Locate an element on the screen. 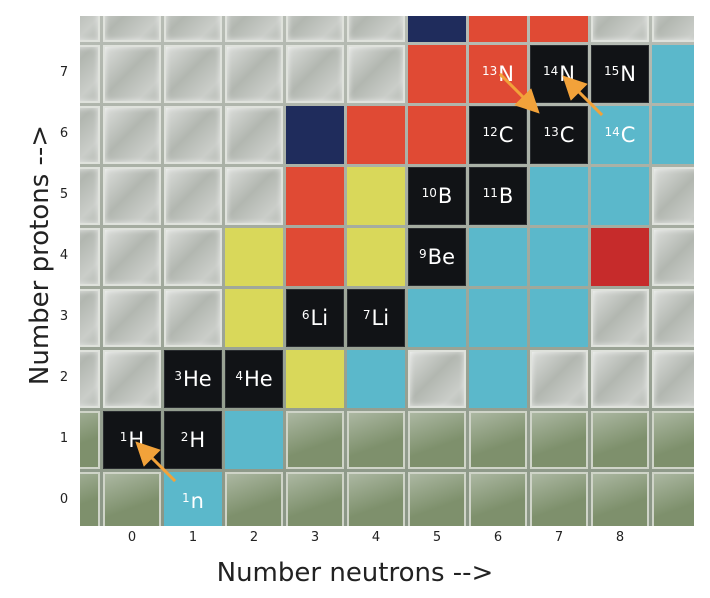 This screenshot has height=598, width=710. mass-number: 4 is located at coordinates (239, 376).